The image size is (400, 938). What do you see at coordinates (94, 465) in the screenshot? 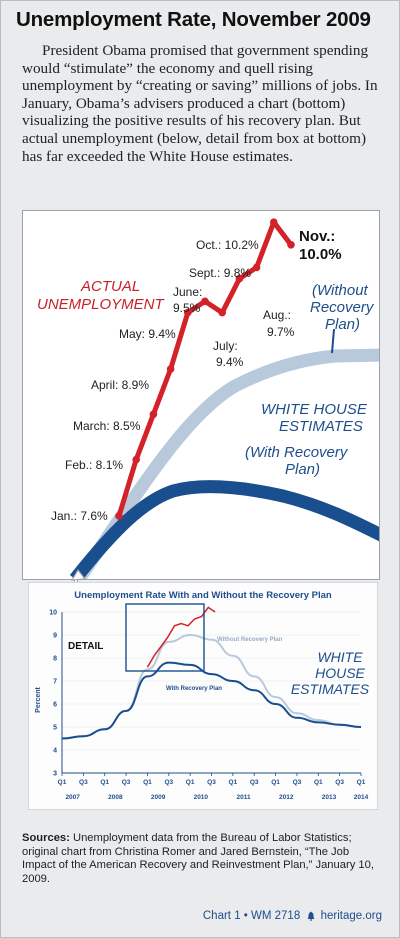
I see `month-label: Feb.: 8.1%` at bounding box center [94, 465].